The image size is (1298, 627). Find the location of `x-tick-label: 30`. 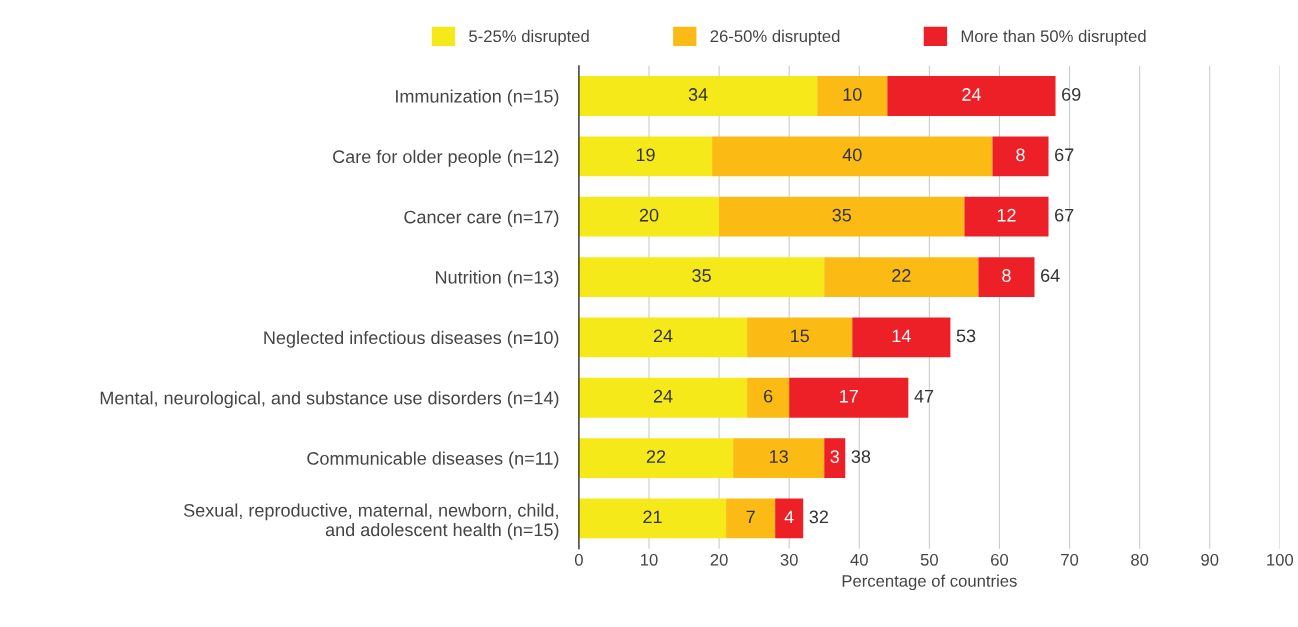

x-tick-label: 30 is located at coordinates (789, 559).